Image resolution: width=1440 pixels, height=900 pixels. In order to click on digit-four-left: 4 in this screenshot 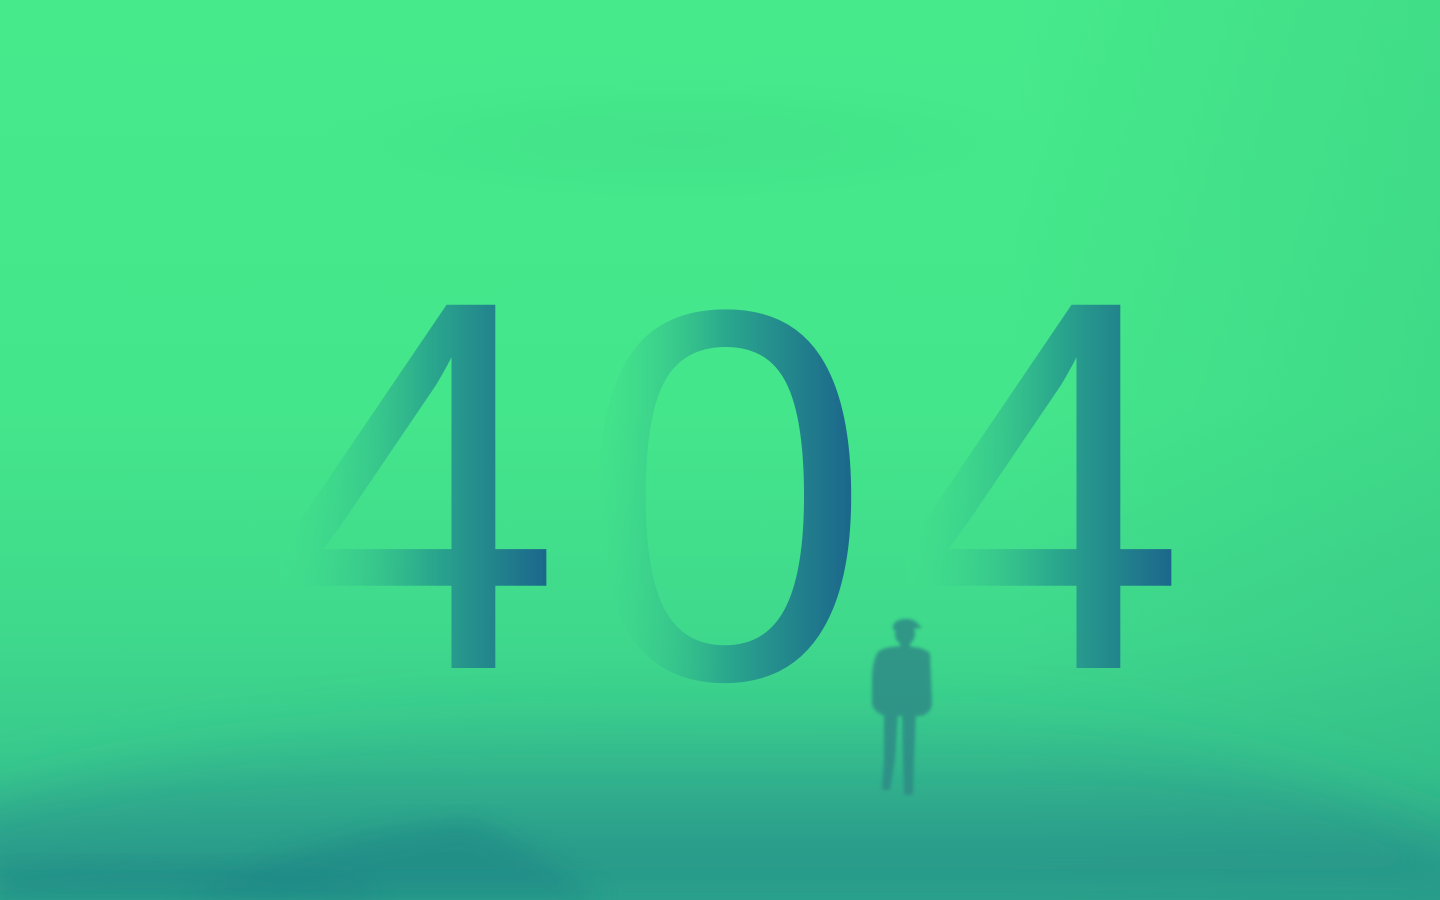, I will do `click(415, 485)`.